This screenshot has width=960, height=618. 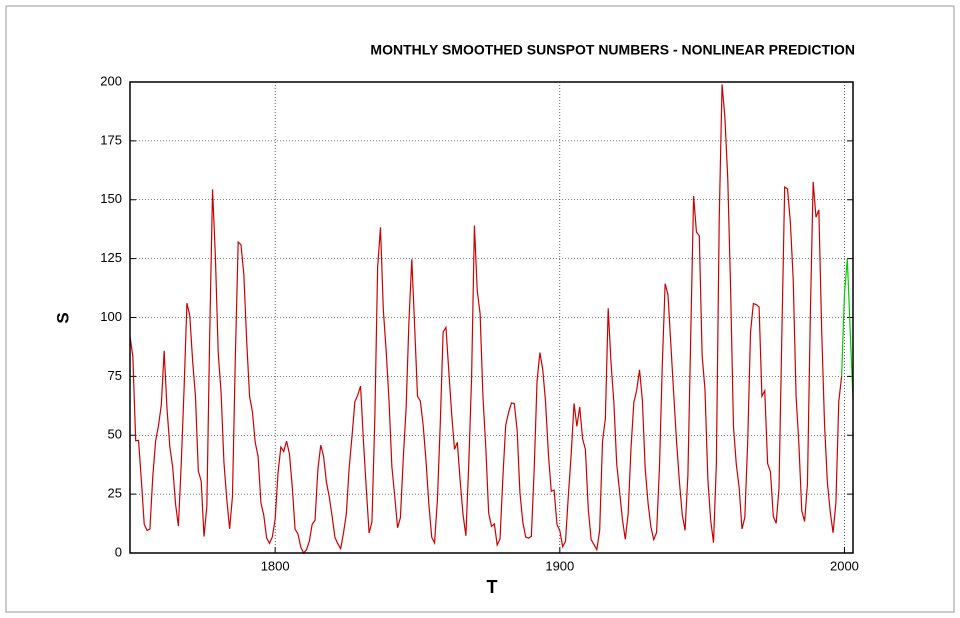 I want to click on x-tick-label: 1900, so click(x=559, y=565).